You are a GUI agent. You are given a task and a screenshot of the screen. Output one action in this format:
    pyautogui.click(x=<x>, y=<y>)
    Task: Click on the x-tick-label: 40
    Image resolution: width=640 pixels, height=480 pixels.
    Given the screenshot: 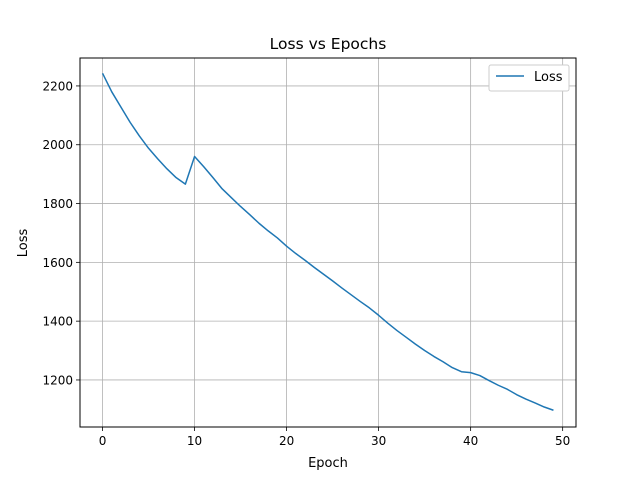 What is the action you would take?
    pyautogui.click(x=470, y=441)
    